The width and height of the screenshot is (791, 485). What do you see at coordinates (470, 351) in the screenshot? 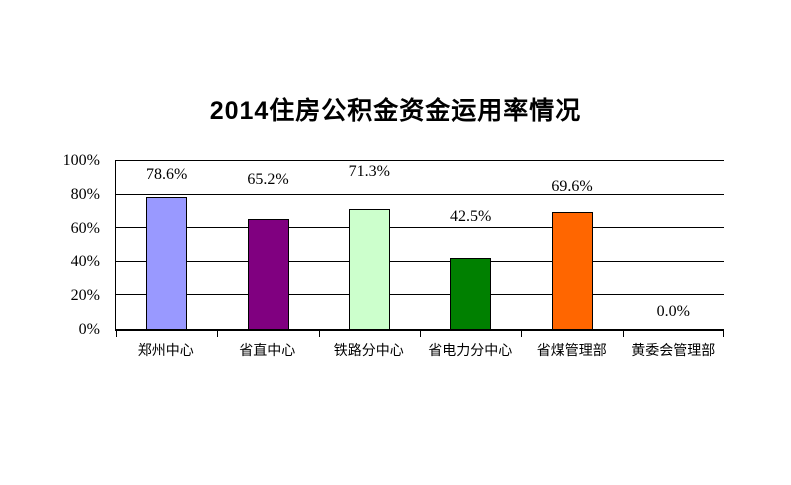
I see `x-tick-label: 省电力分中心` at bounding box center [470, 351].